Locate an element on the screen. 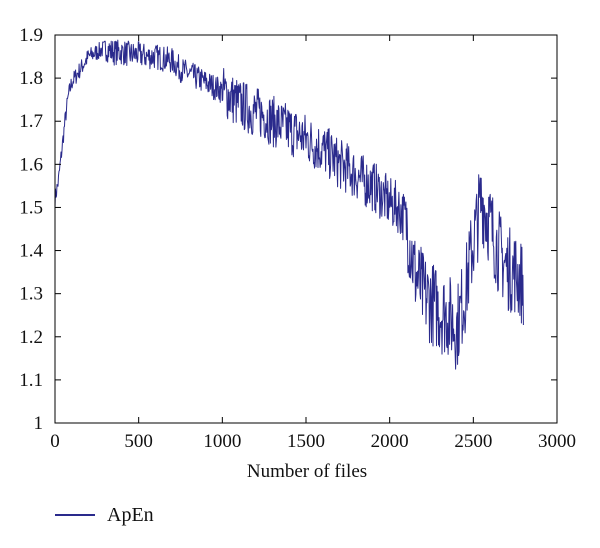  y-tick-label: 1.1 is located at coordinates (31, 380).